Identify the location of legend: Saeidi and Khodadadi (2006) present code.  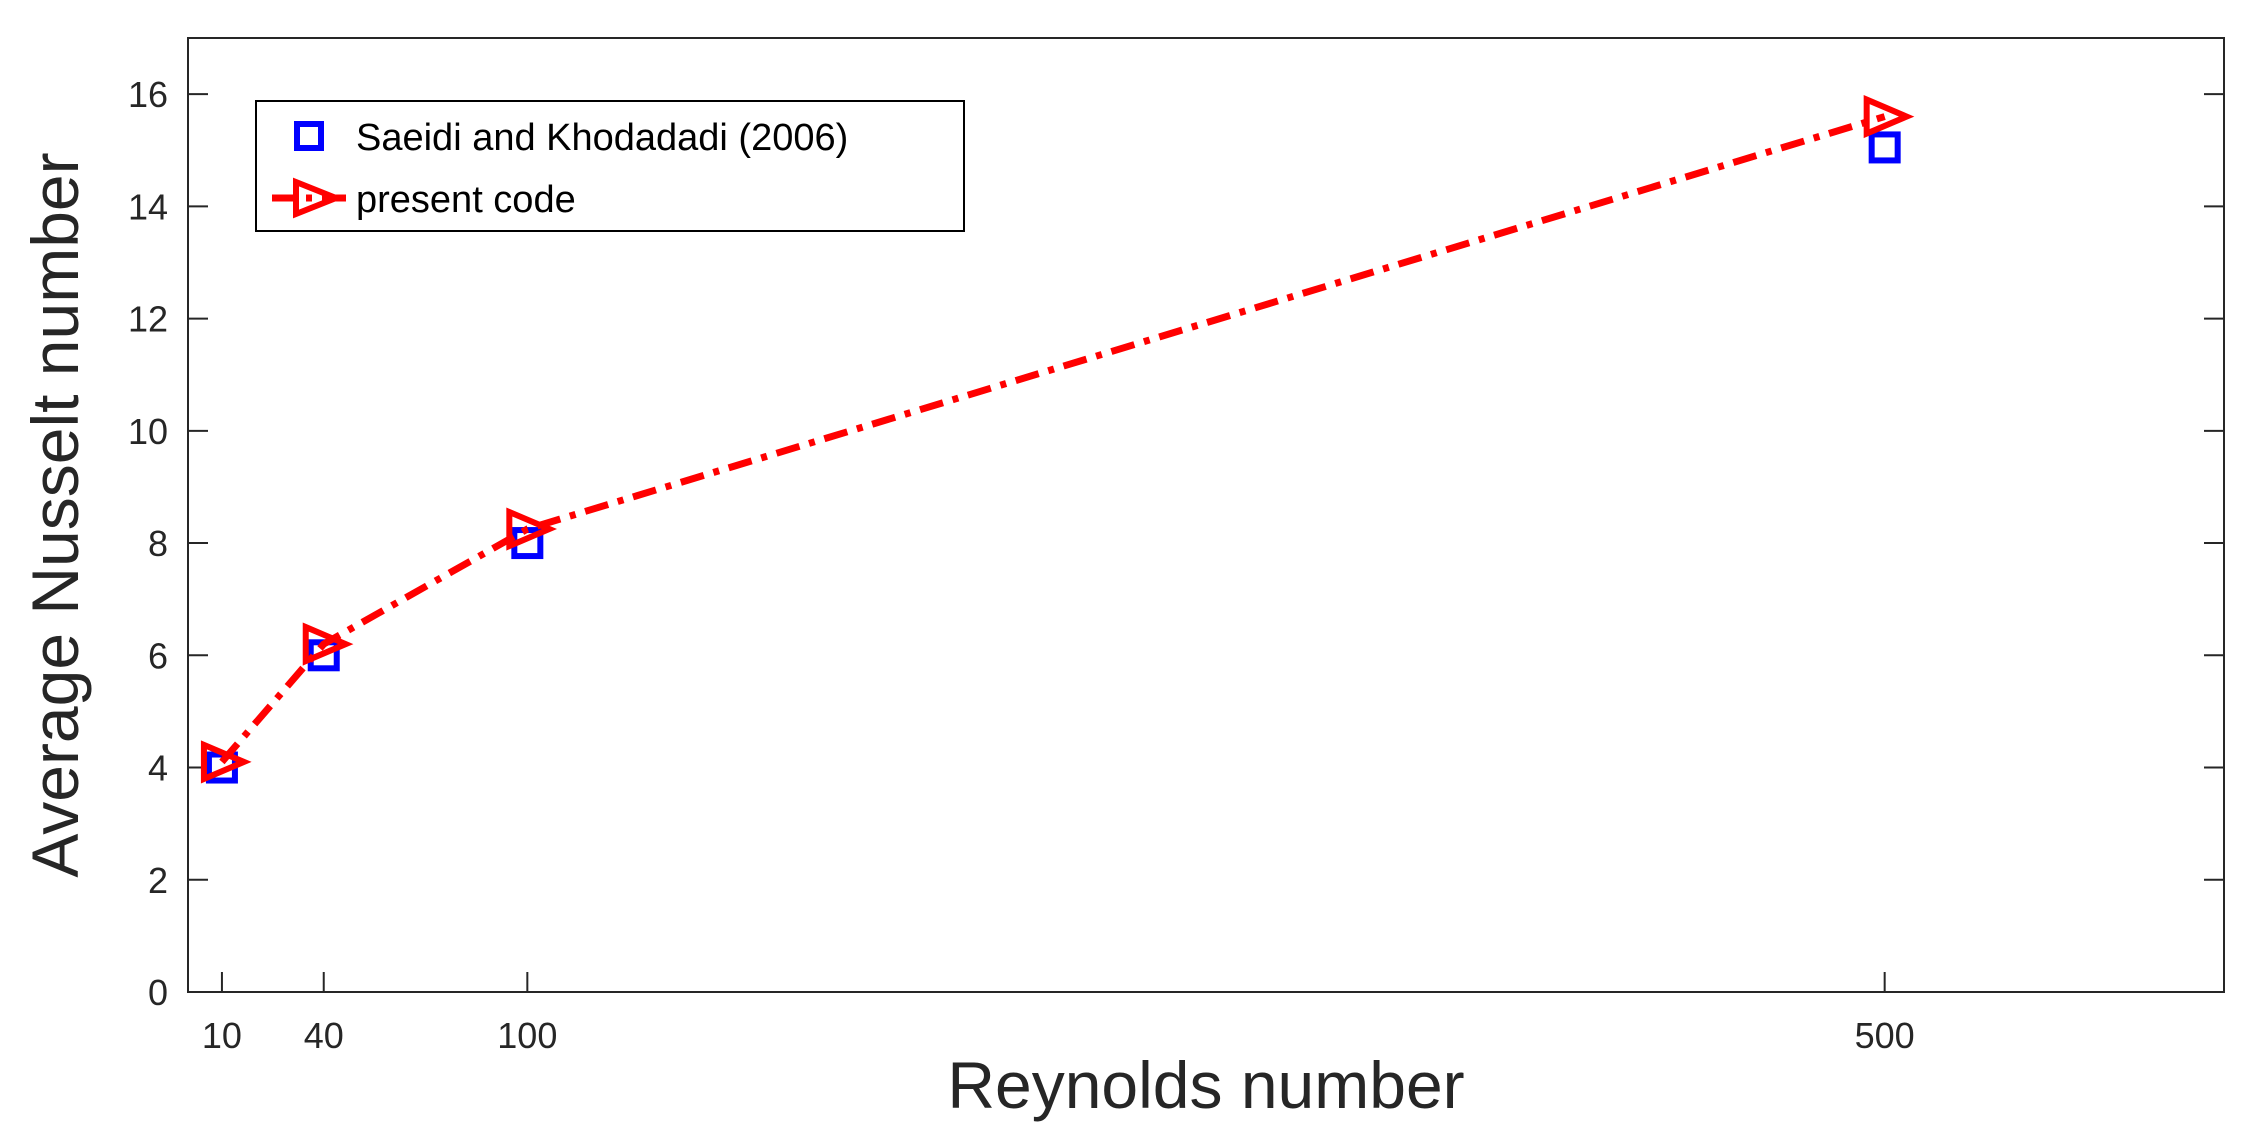
(610, 166).